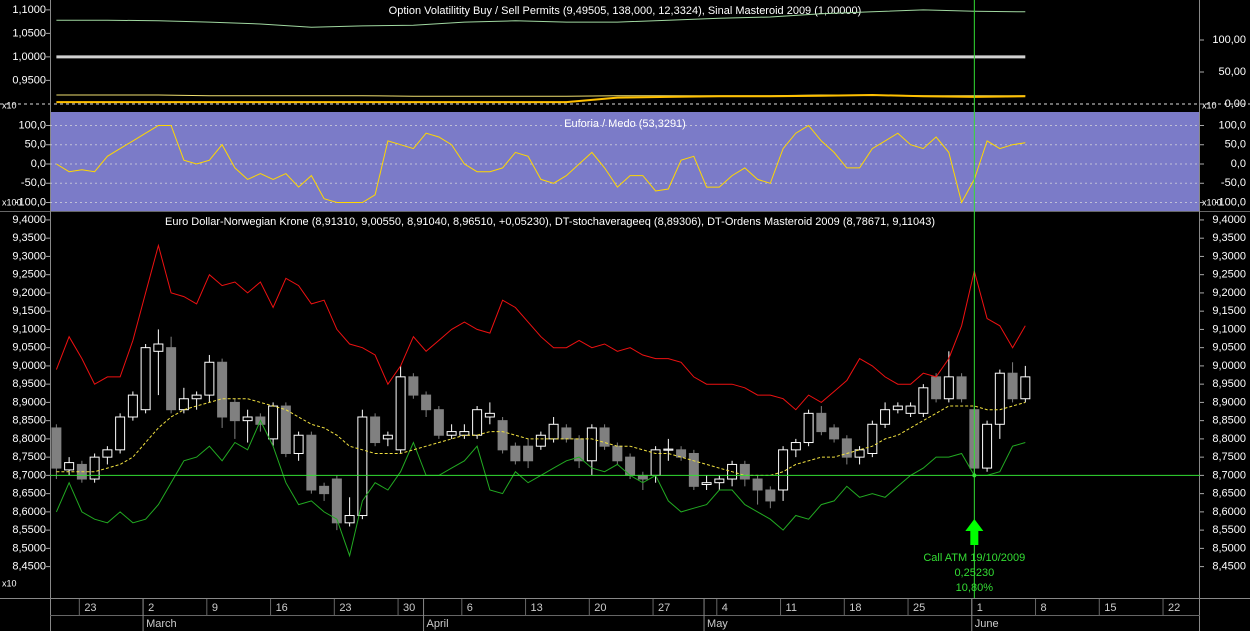 Image resolution: width=1250 pixels, height=631 pixels. What do you see at coordinates (975, 588) in the screenshot?
I see `annotation-text: 10,80%` at bounding box center [975, 588].